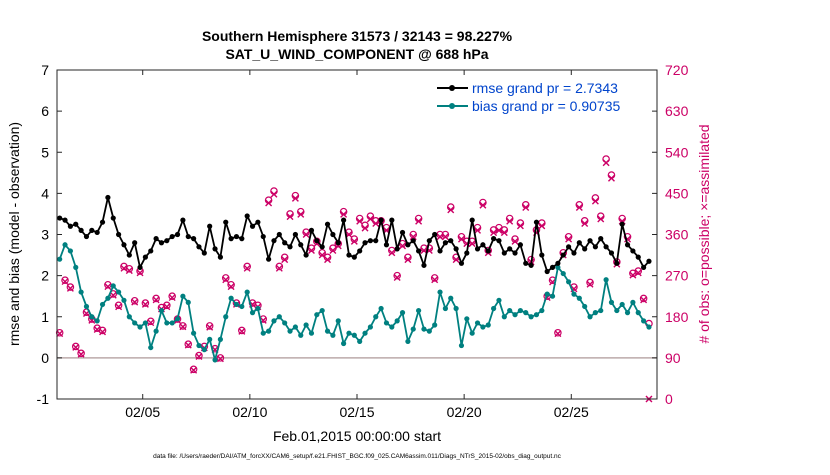 Image resolution: width=830 pixels, height=475 pixels. I want to click on y2-tick-label: 540, so click(677, 152).